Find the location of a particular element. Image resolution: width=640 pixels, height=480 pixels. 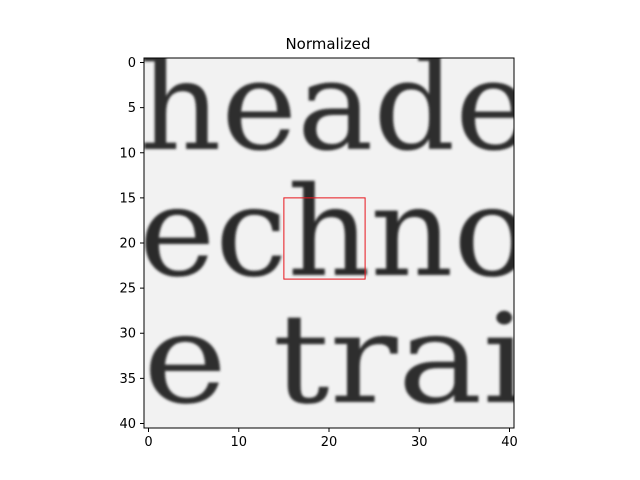

y-tick-label: 25 is located at coordinates (127, 289).